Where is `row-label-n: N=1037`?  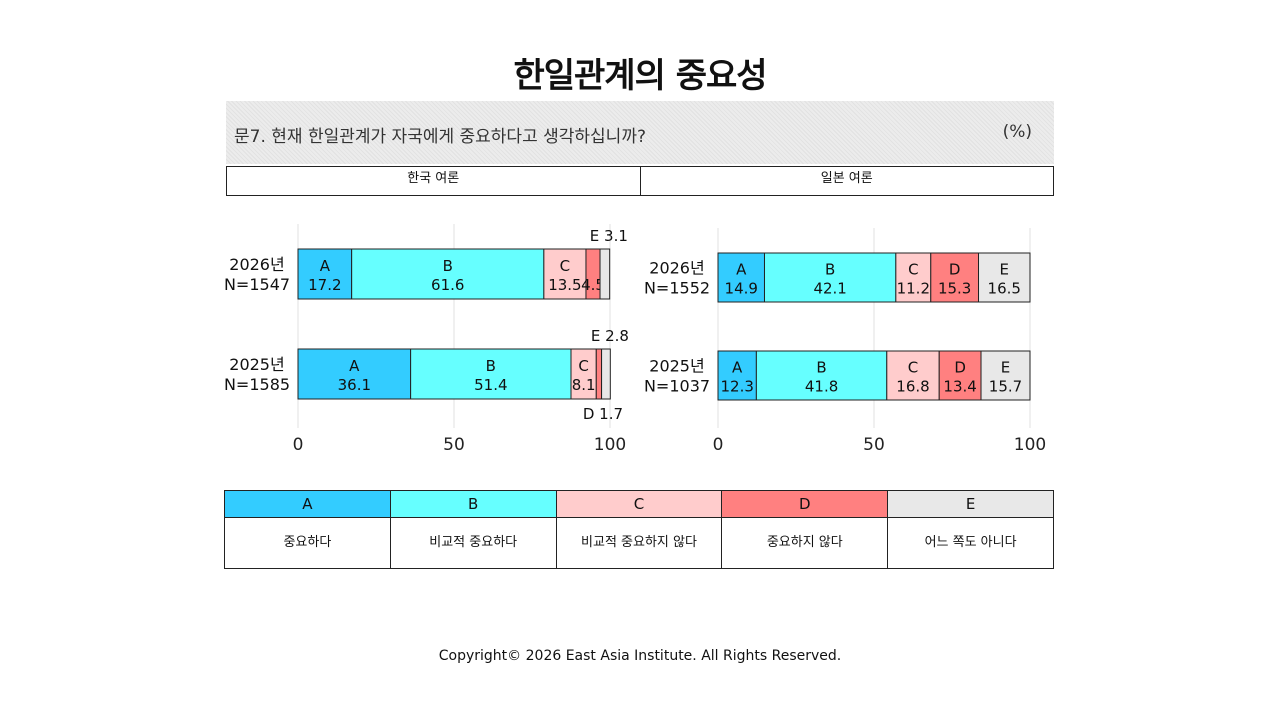 row-label-n: N=1037 is located at coordinates (677, 386).